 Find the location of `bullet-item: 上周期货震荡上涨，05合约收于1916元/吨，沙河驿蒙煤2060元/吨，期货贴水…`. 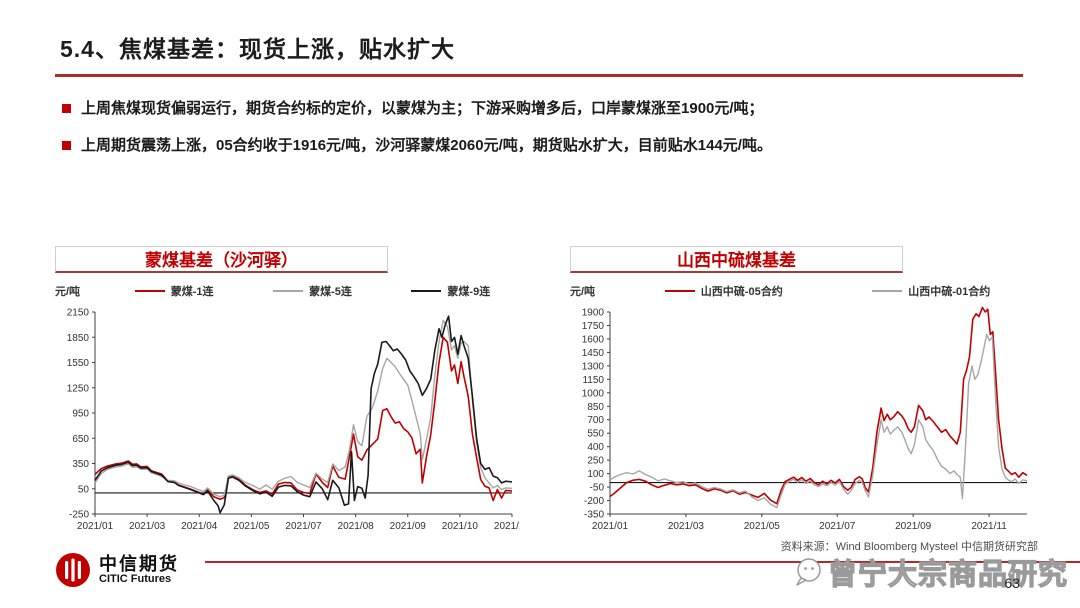

bullet-item: 上周期货震荡上涨，05合约收于1916元/吨，沙河驿蒙煤2060元/吨，期货贴水… is located at coordinates (542, 146).